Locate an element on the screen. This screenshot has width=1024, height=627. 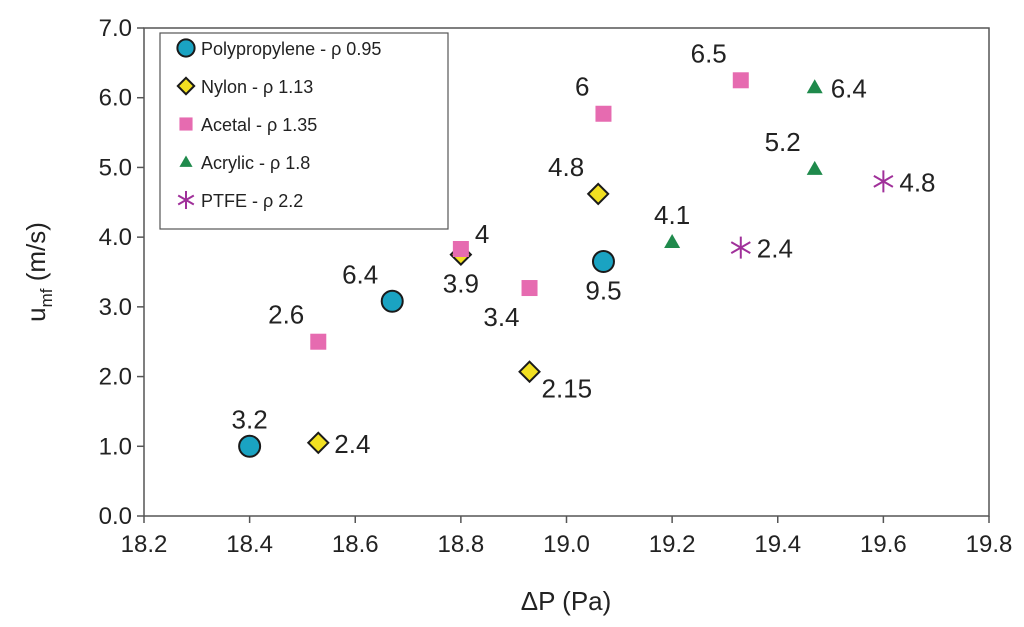
x-tick-label: 18.8 is located at coordinates (461, 544).